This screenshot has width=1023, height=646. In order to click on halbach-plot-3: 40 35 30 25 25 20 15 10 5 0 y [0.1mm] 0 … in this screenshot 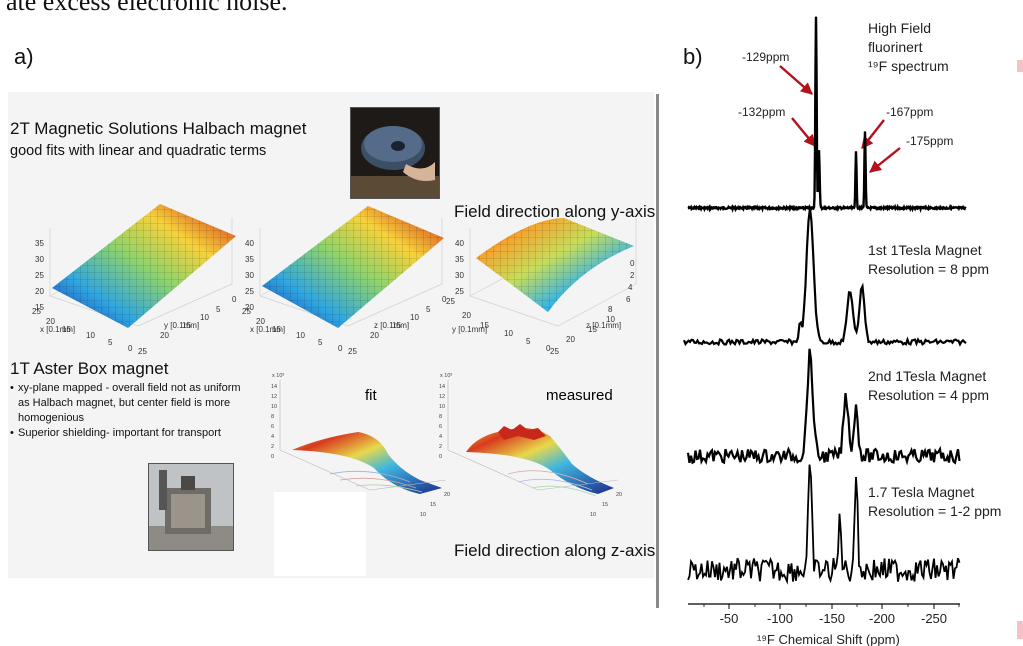, I will do `click(541, 287)`.